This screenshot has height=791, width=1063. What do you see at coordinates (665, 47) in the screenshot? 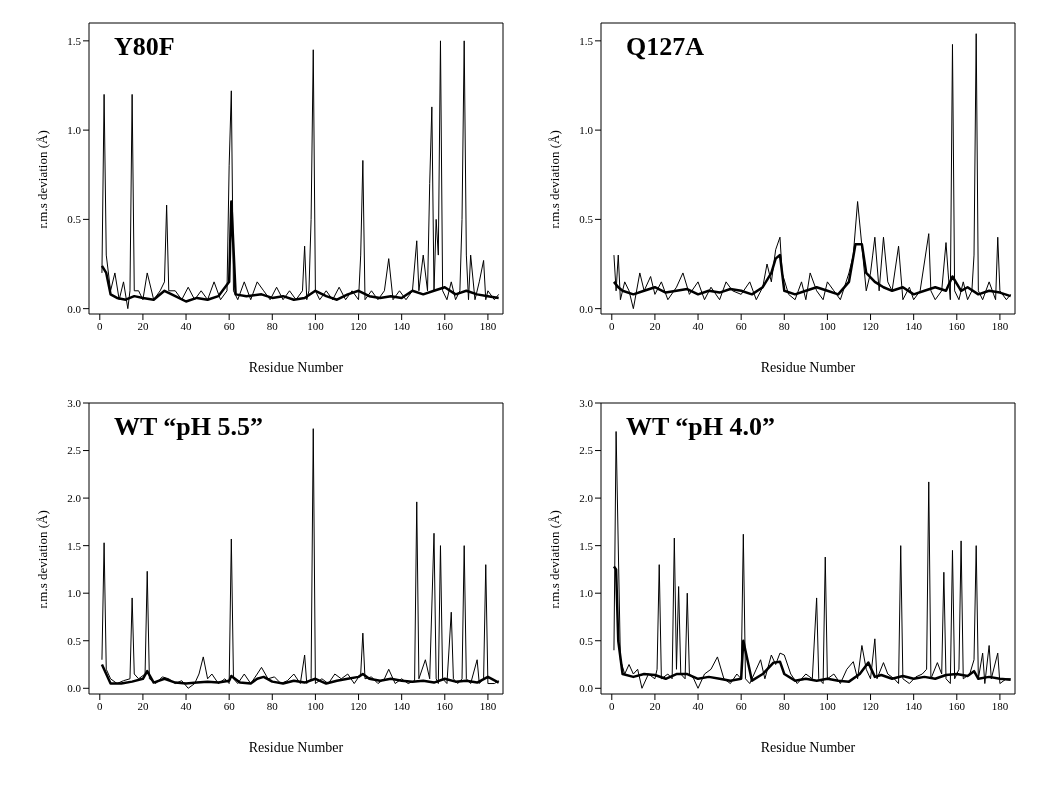
I see `chart-title: Q127A` at bounding box center [665, 47].